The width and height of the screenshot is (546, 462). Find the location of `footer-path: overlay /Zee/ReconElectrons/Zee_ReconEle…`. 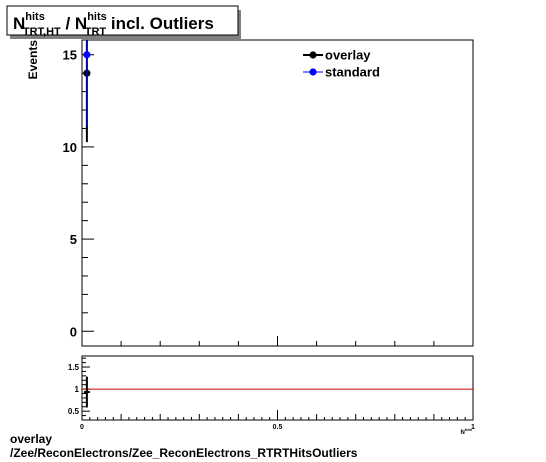

footer-path: overlay /Zee/ReconElectrons/Zee_ReconEle… is located at coordinates (183, 446).